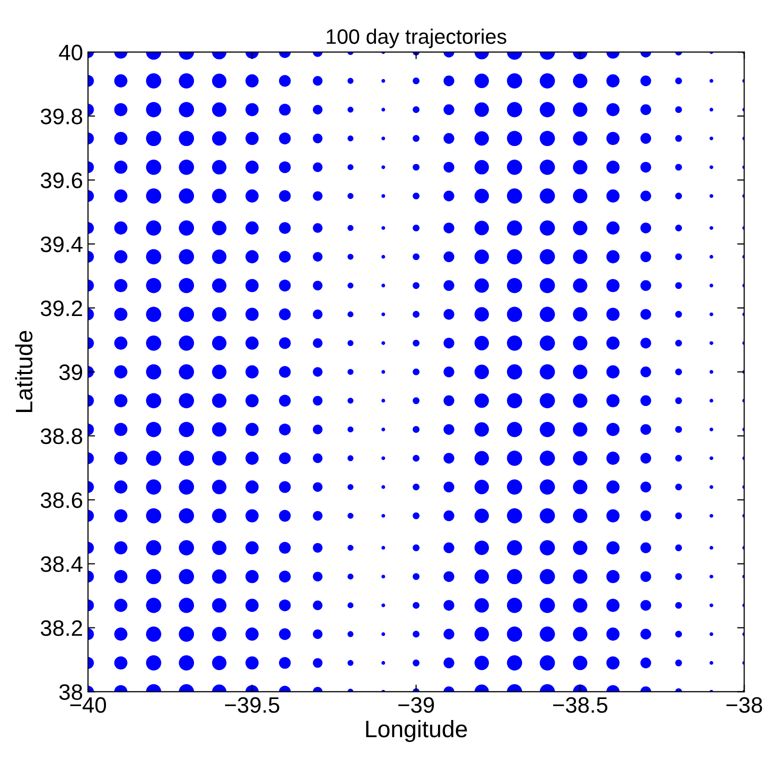  Describe the element at coordinates (61, 436) in the screenshot. I see `y-tick-label: 38.8` at that location.